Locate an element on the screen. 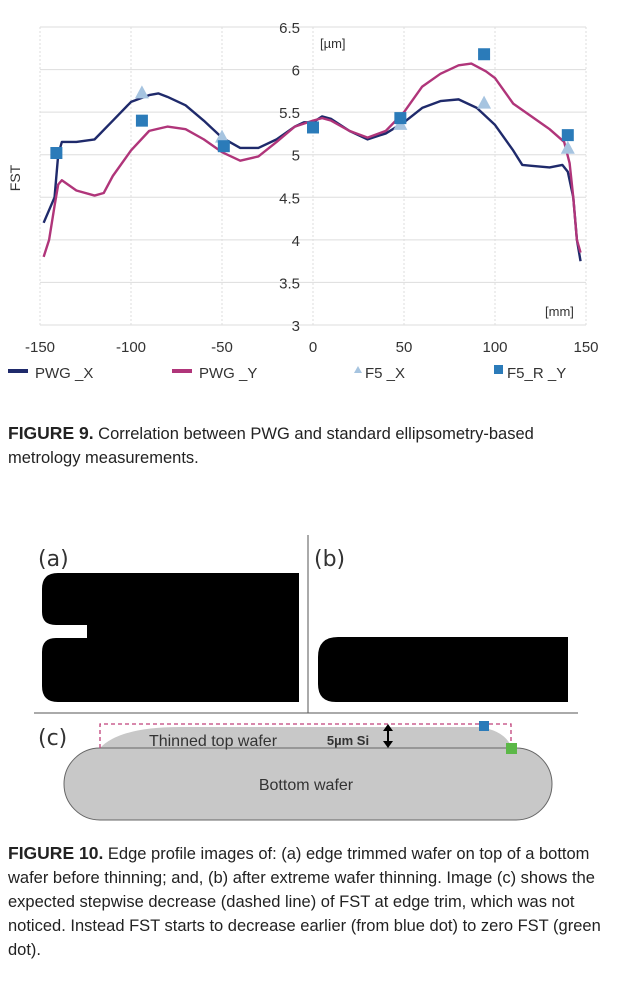  x-axis-label: [mm] is located at coordinates (559, 311).